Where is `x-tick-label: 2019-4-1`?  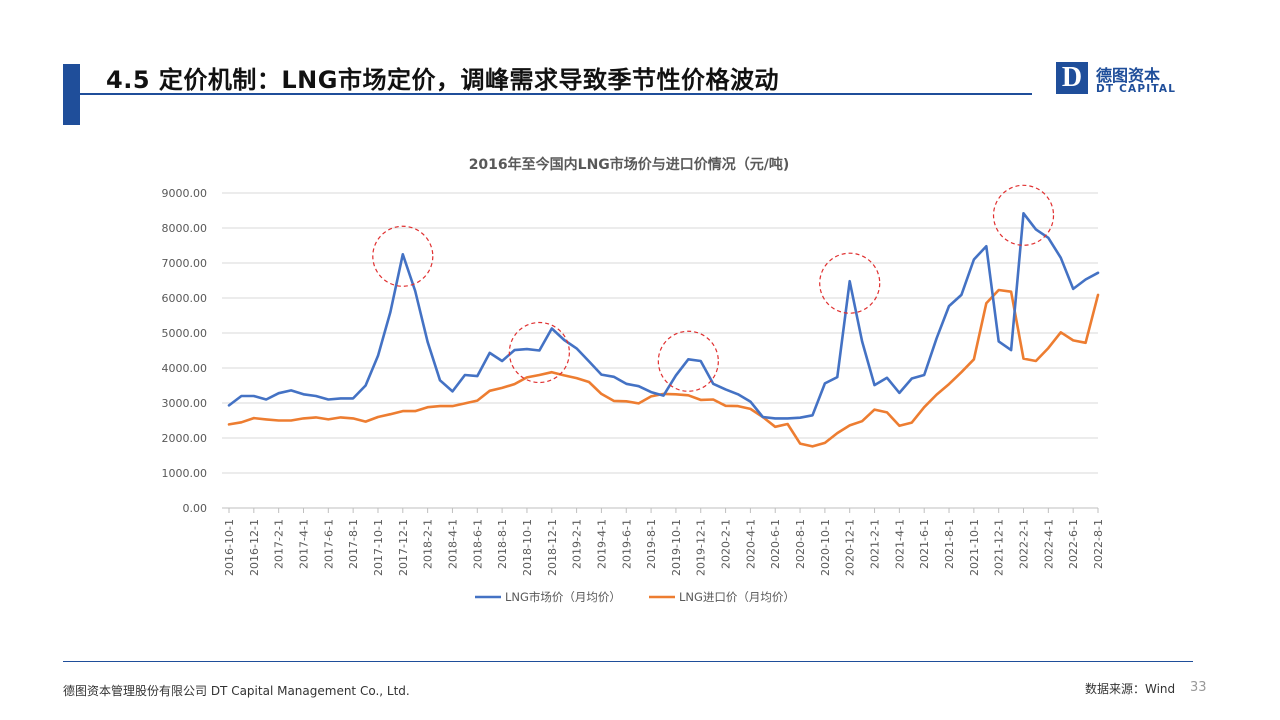
x-tick-label: 2019-4-1 is located at coordinates (601, 544).